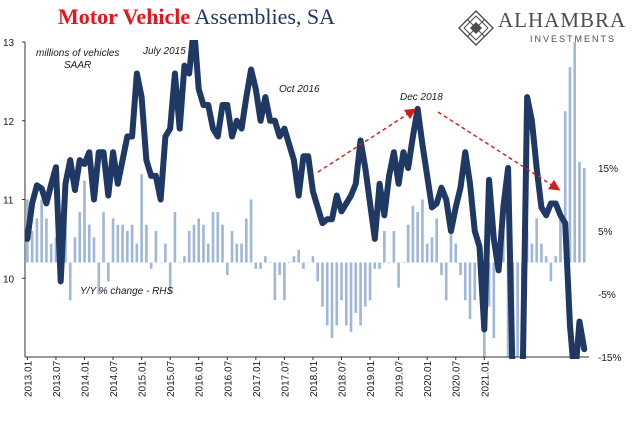 The height and width of the screenshot is (421, 641). What do you see at coordinates (485, 378) in the screenshot?
I see `x-tick-label: 2021.01` at bounding box center [485, 378].